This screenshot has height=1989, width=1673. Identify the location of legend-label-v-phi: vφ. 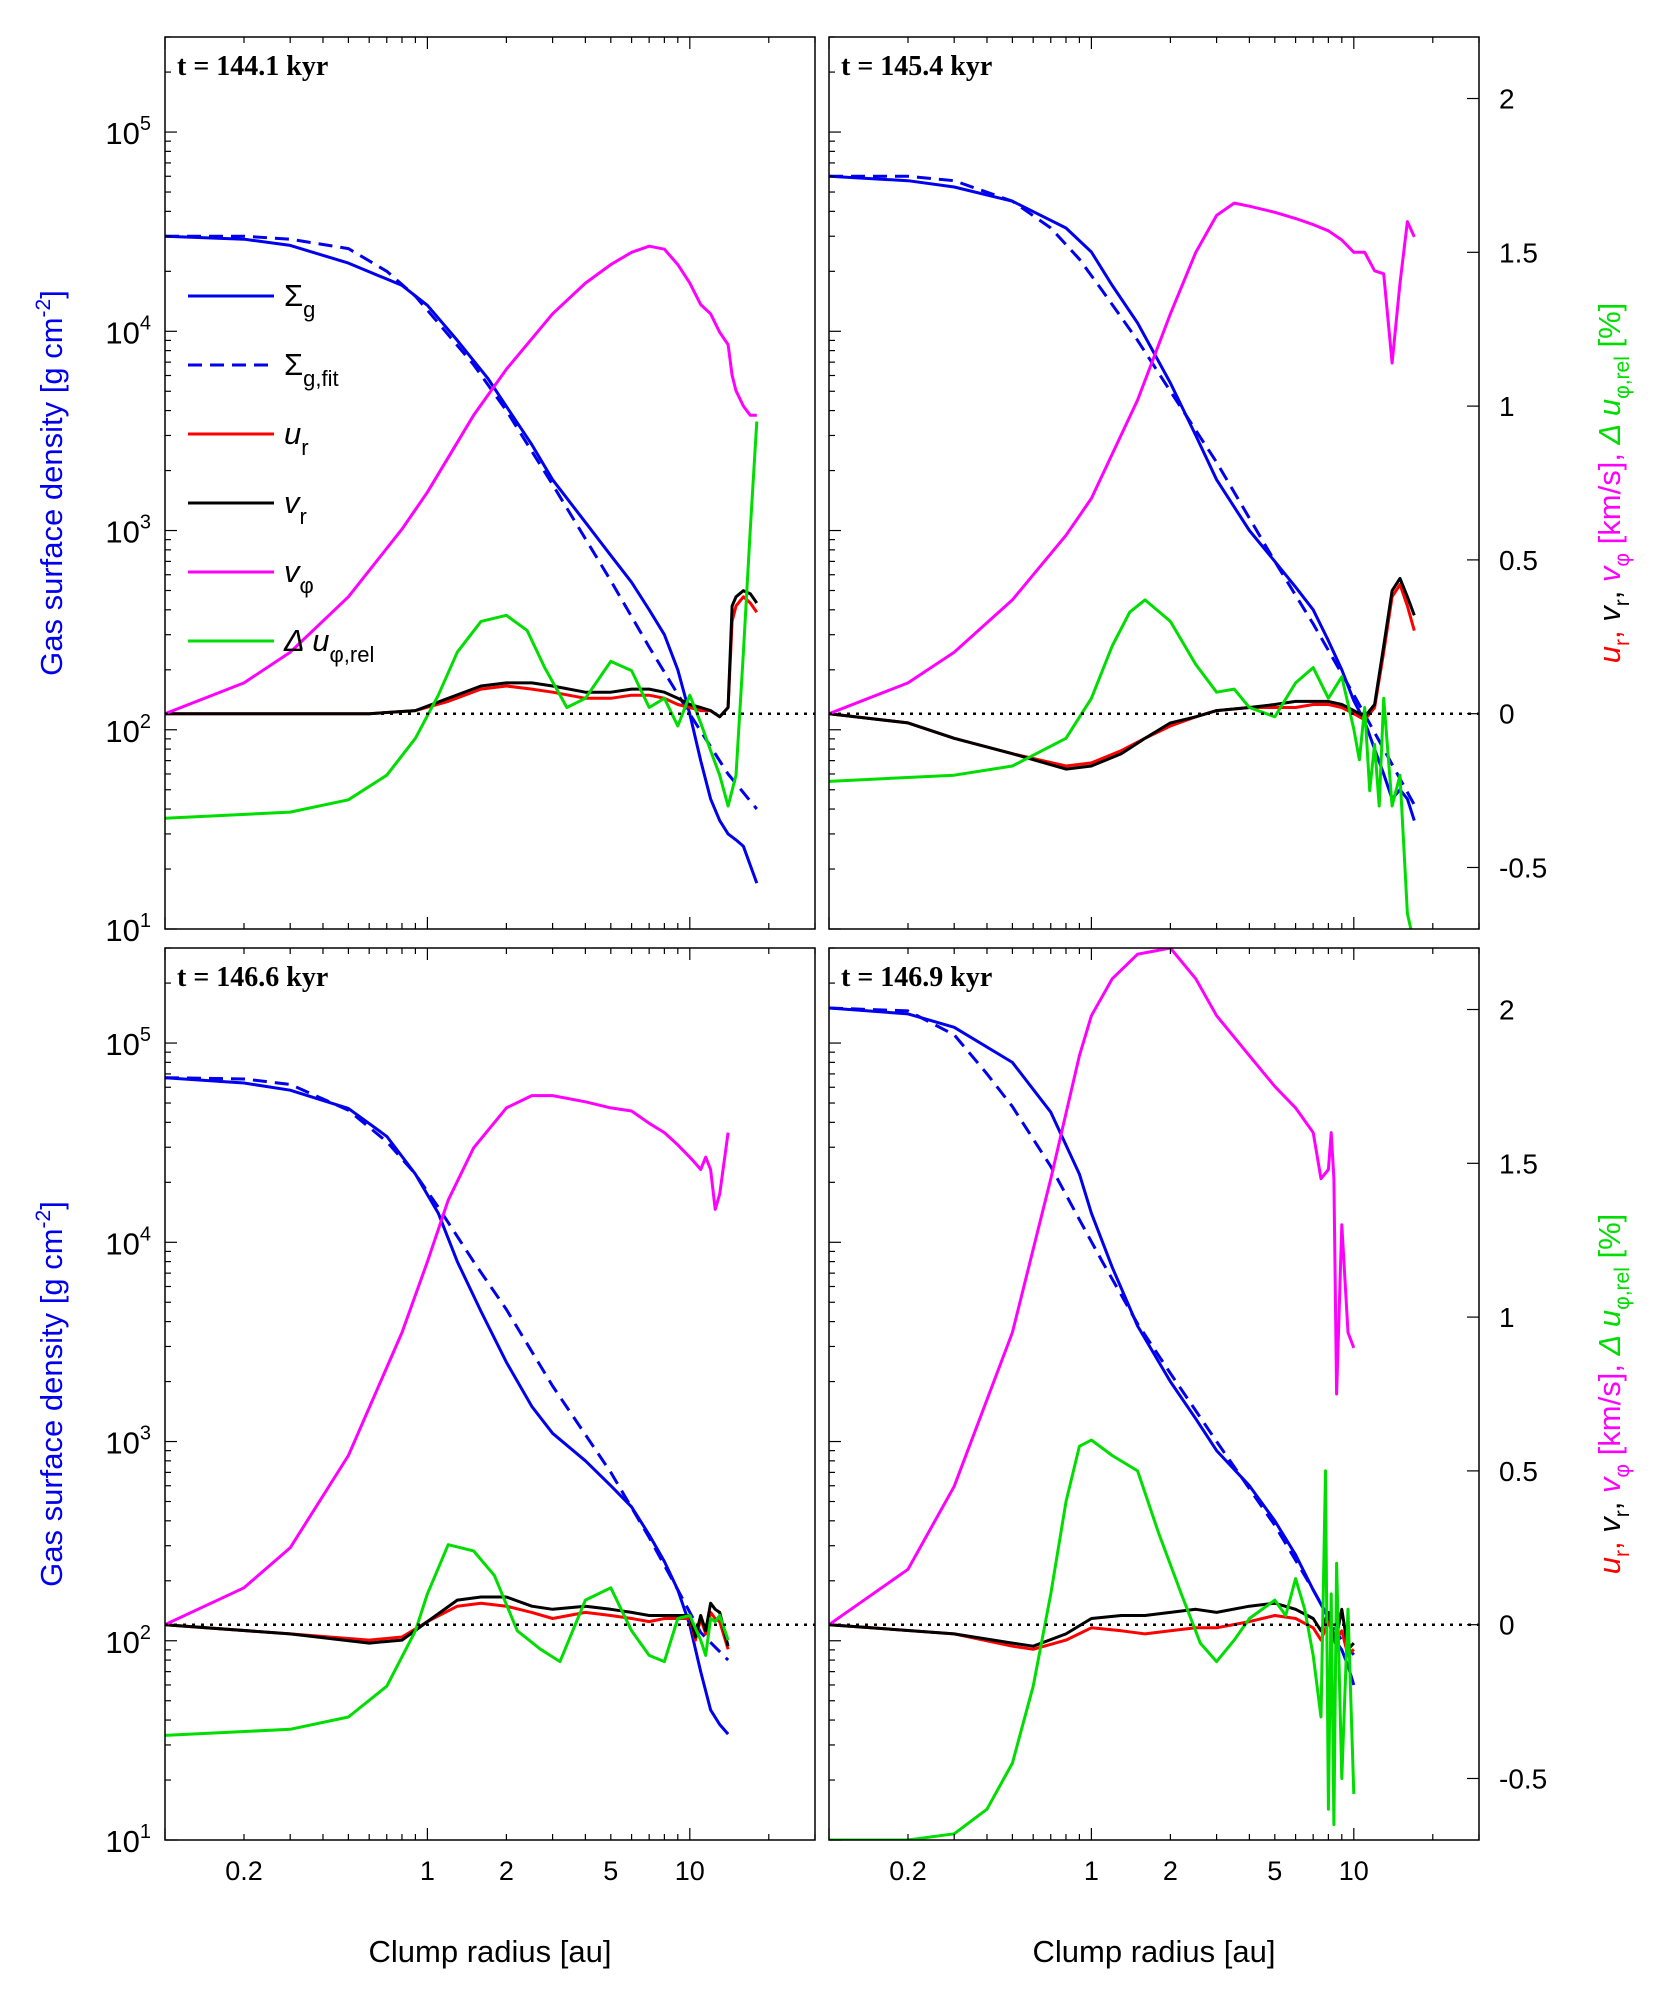
(299, 576).